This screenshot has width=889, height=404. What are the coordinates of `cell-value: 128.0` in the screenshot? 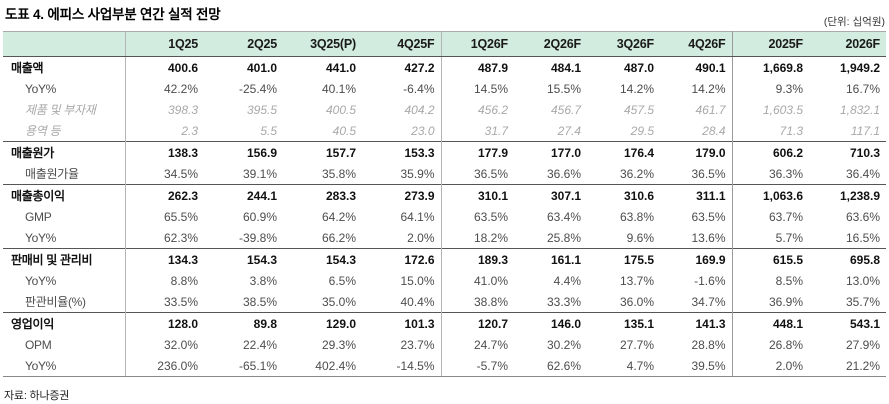 It's located at (164, 323).